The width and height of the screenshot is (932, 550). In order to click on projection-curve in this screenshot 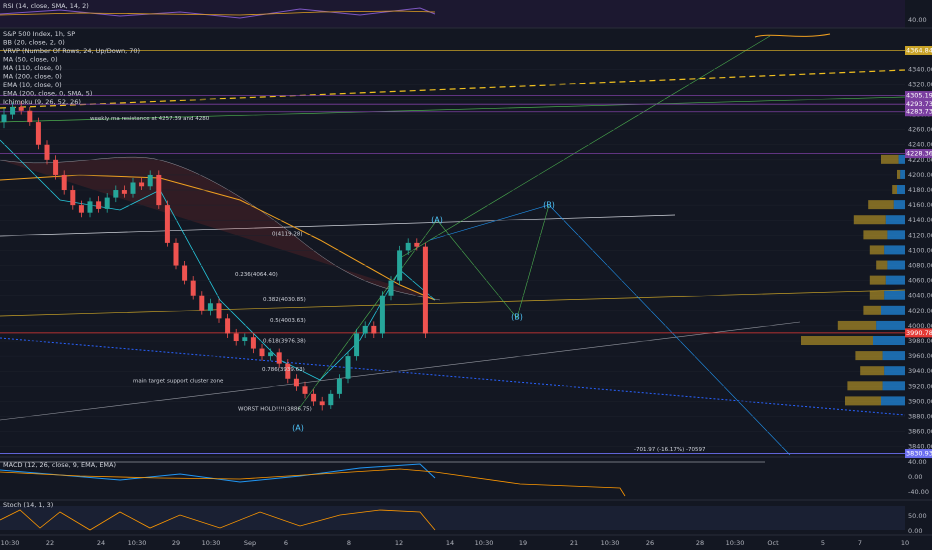, I will do `click(792, 35)`.